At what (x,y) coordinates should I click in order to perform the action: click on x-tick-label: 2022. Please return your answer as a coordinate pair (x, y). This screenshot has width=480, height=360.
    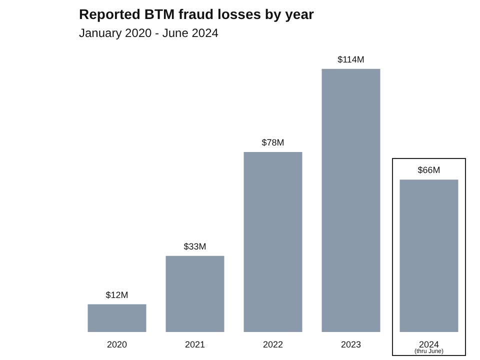
    Looking at the image, I should click on (273, 345).